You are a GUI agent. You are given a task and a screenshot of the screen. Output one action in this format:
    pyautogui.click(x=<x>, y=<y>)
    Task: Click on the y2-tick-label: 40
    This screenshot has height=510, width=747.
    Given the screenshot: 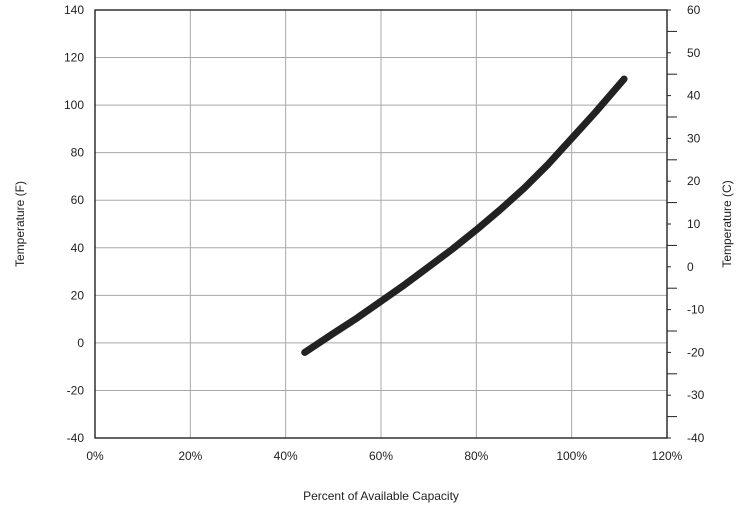 What is the action you would take?
    pyautogui.click(x=694, y=96)
    